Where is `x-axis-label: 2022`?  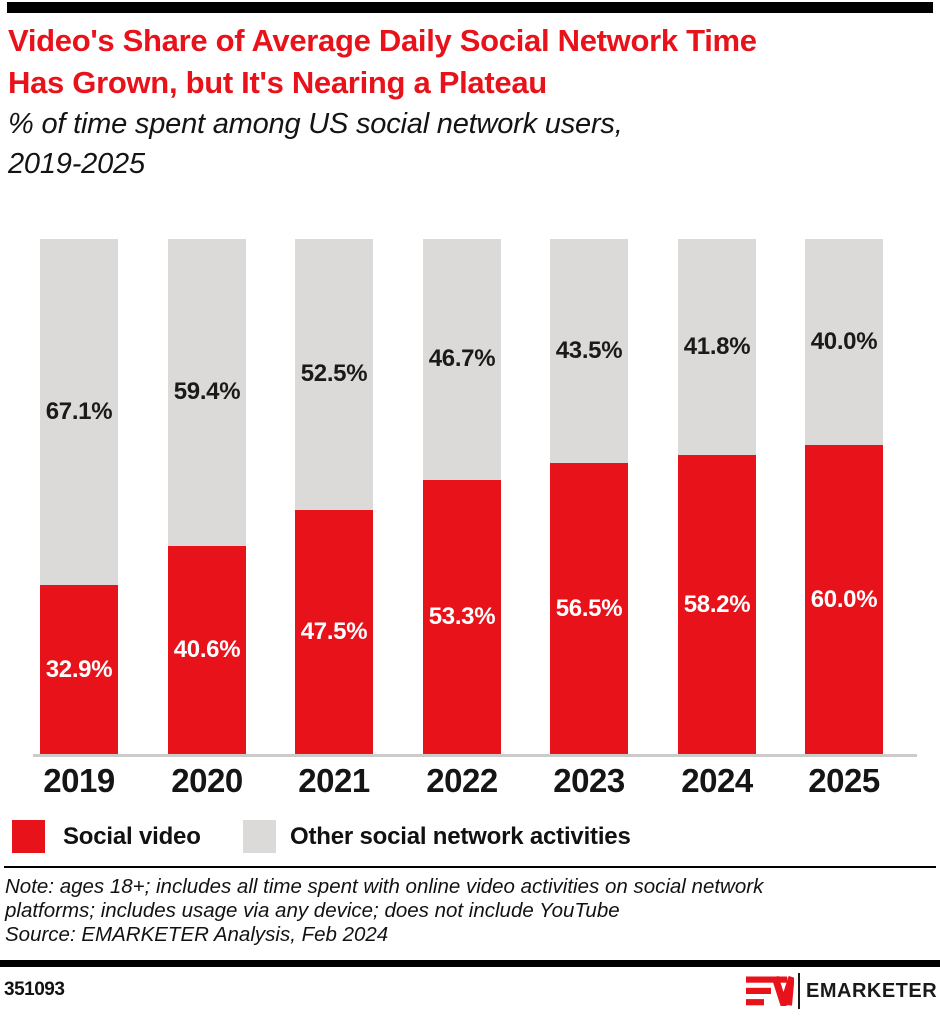 x-axis-label: 2022 is located at coordinates (462, 780).